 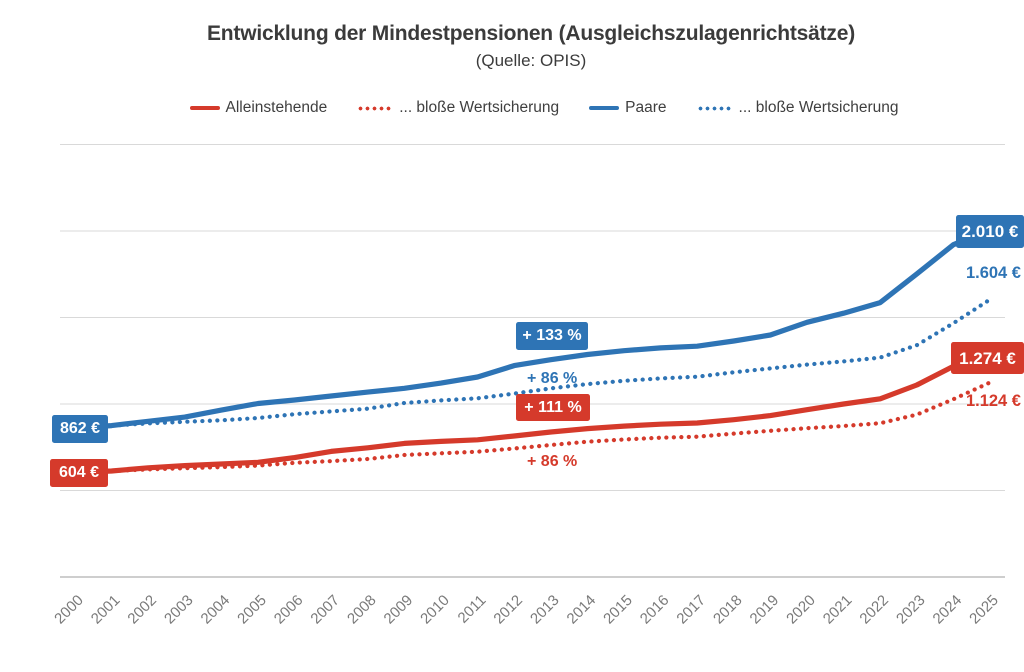 I want to click on label-paare-end: 2.010 €, so click(x=990, y=231).